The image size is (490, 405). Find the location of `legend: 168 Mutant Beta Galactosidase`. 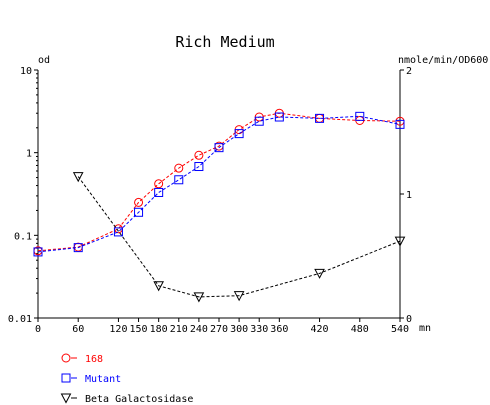

legend: 168 Mutant Beta Galactosidase is located at coordinates (126, 379).